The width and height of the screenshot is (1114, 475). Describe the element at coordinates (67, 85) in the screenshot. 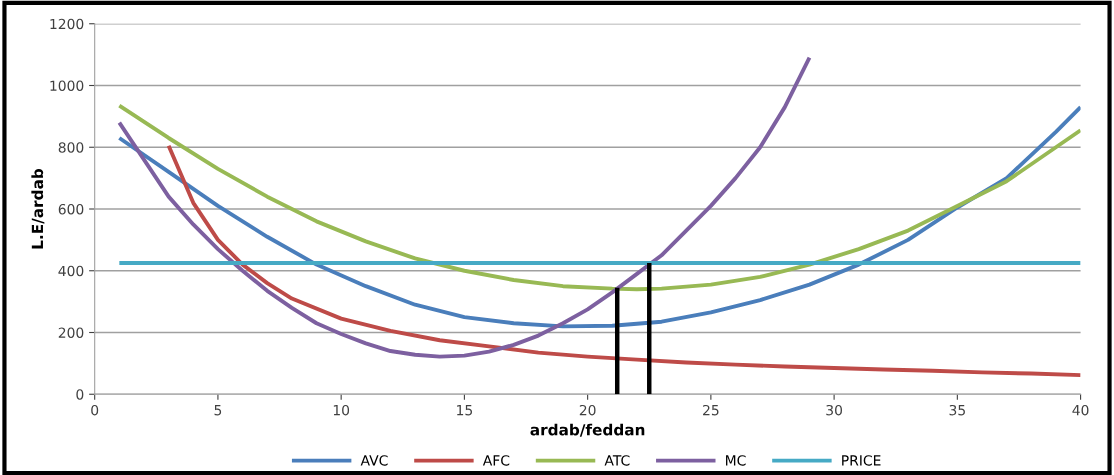

I see `y-tick-label: 1000` at that location.